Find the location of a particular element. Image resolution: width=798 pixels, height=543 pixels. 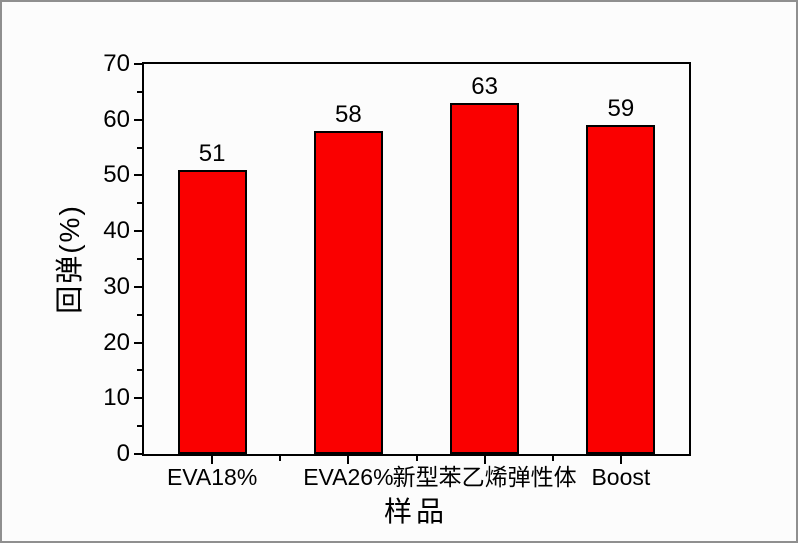

bar-value-label: 63 is located at coordinates (484, 86).